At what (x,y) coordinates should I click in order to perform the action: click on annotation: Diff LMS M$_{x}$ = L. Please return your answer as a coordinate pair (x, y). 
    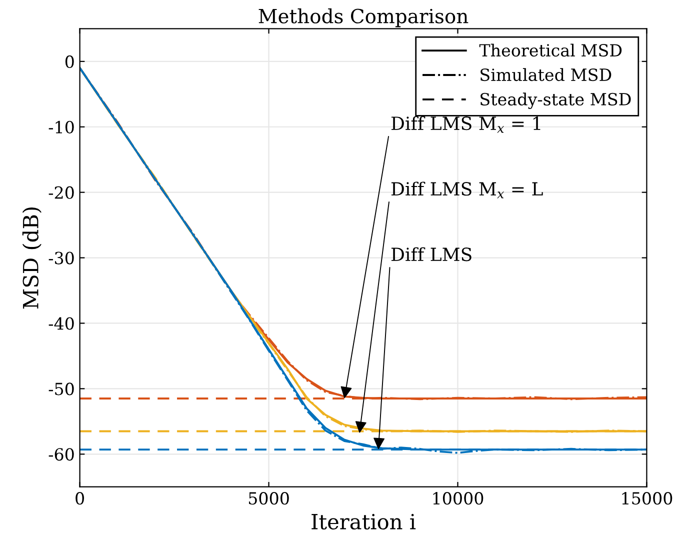
    Looking at the image, I should click on (467, 190).